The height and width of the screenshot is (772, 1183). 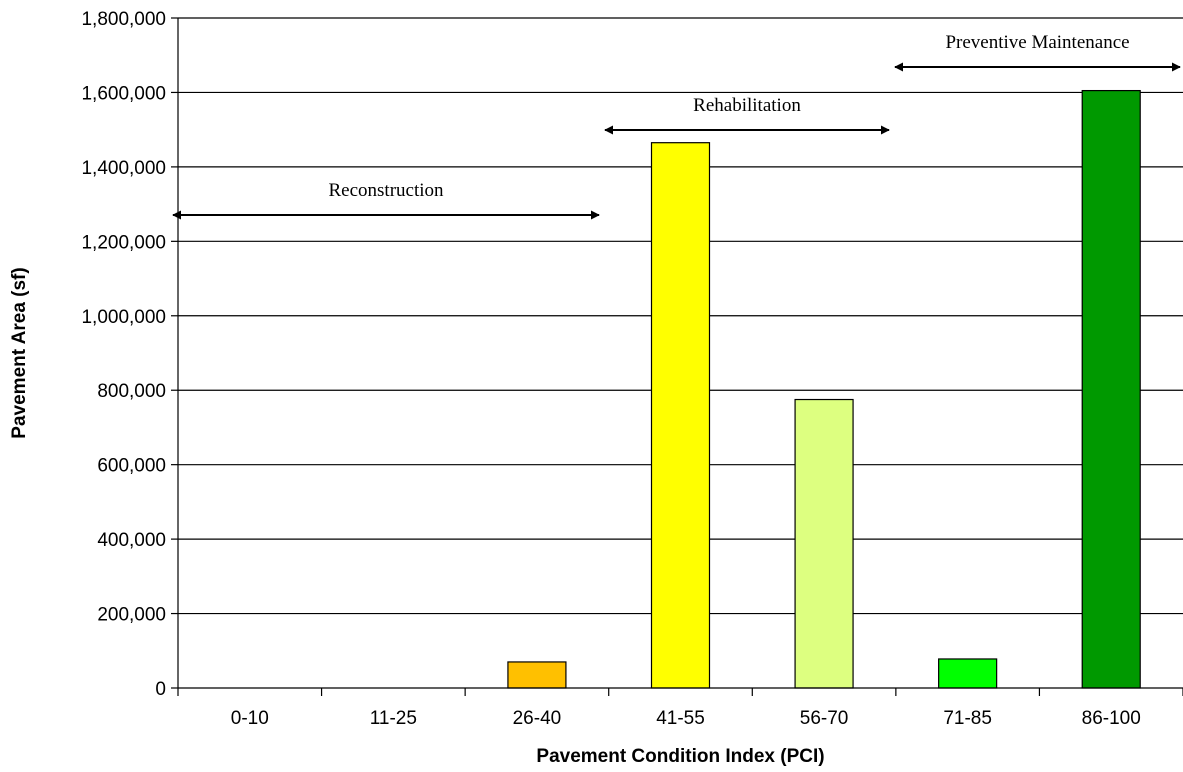 What do you see at coordinates (123, 317) in the screenshot?
I see `y-tick-label: 1,000,000` at bounding box center [123, 317].